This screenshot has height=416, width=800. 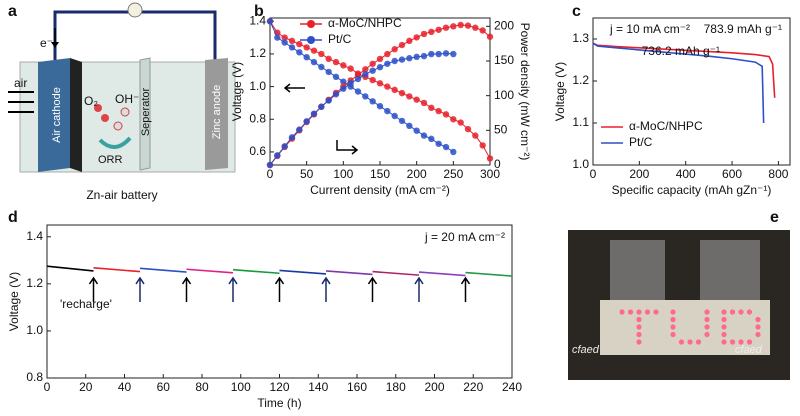 I want to click on x-tick-label: 400, so click(x=686, y=174).